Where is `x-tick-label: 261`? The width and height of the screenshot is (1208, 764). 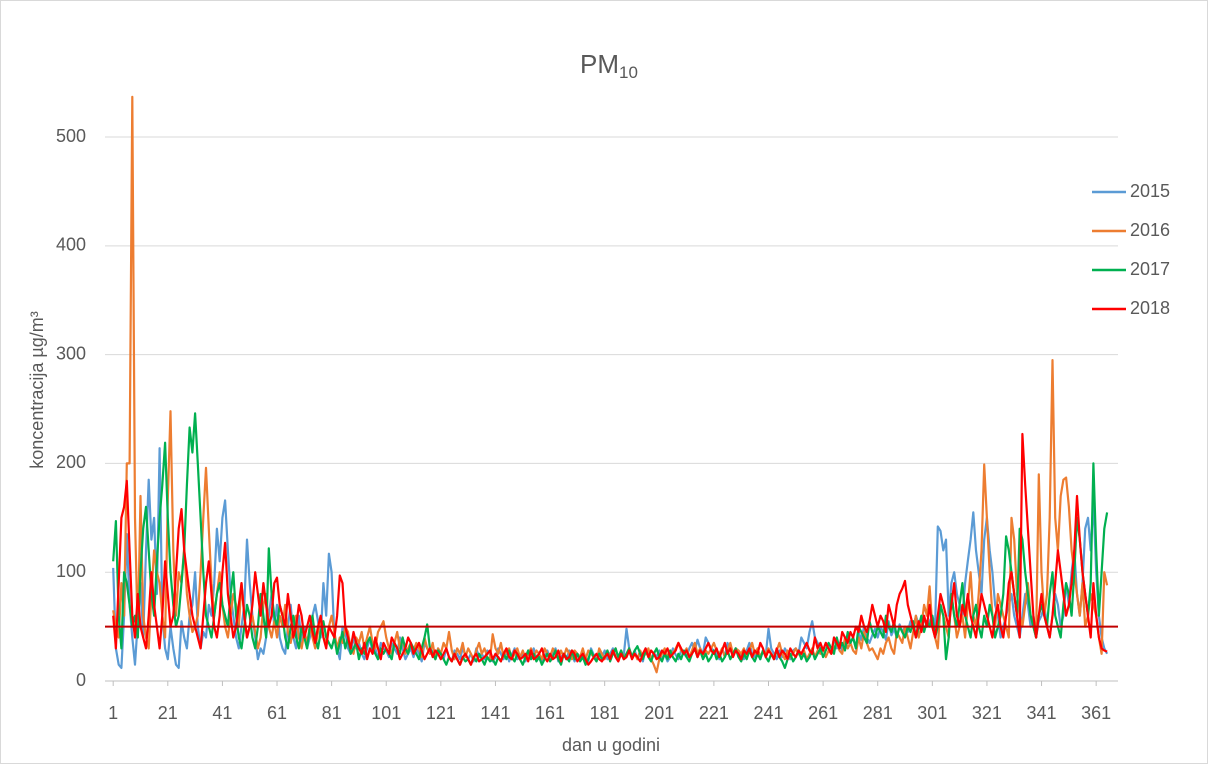
x-tick-label: 261 is located at coordinates (823, 713).